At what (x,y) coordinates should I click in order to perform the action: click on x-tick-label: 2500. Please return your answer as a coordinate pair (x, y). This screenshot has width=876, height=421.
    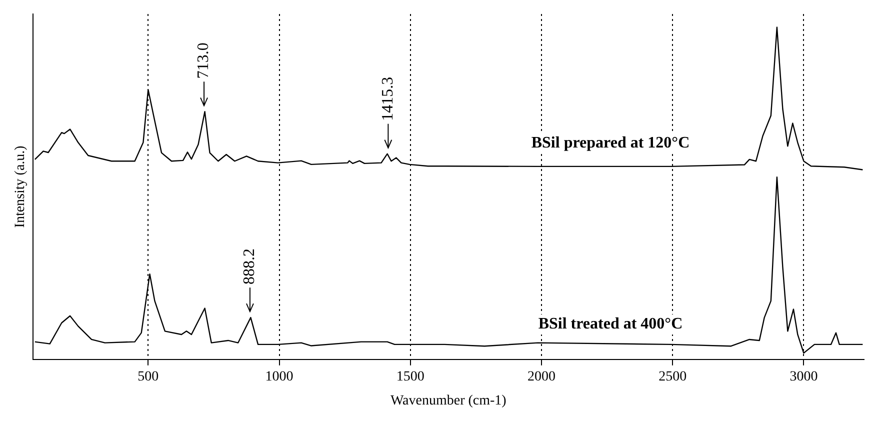
    Looking at the image, I should click on (672, 376).